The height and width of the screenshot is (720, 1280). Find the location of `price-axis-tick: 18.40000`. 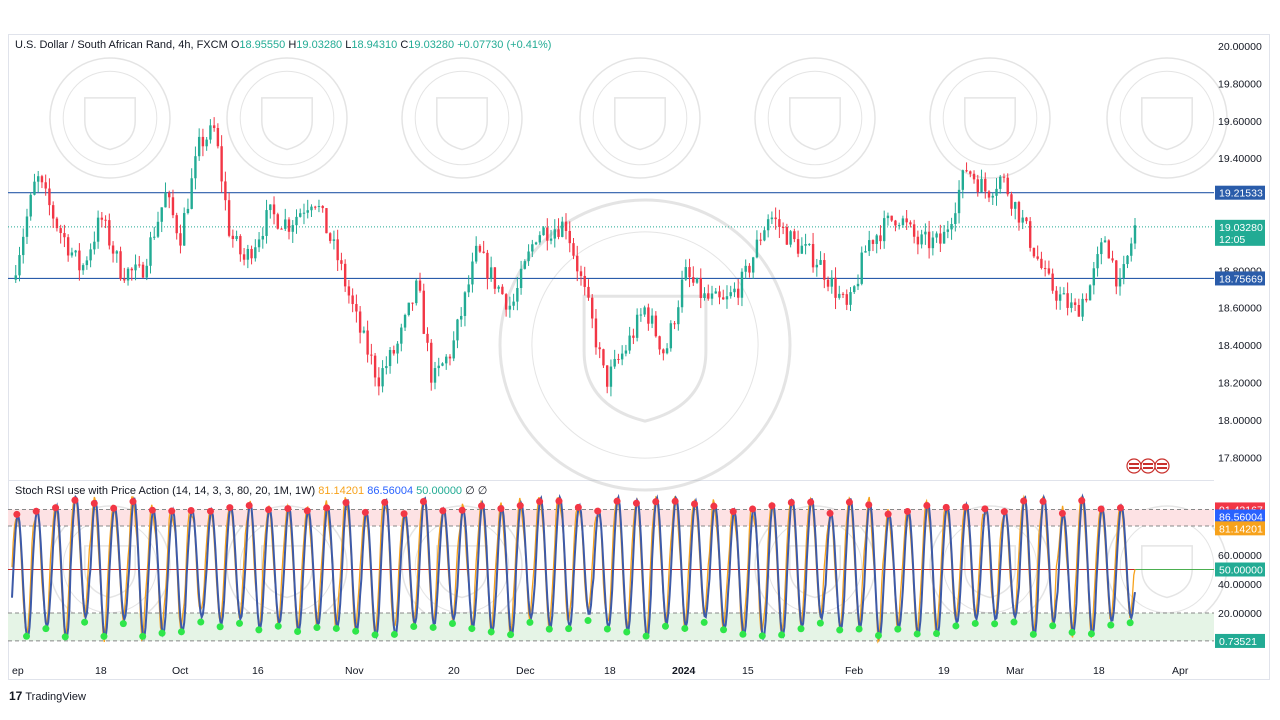

price-axis-tick: 18.40000 is located at coordinates (1240, 346).